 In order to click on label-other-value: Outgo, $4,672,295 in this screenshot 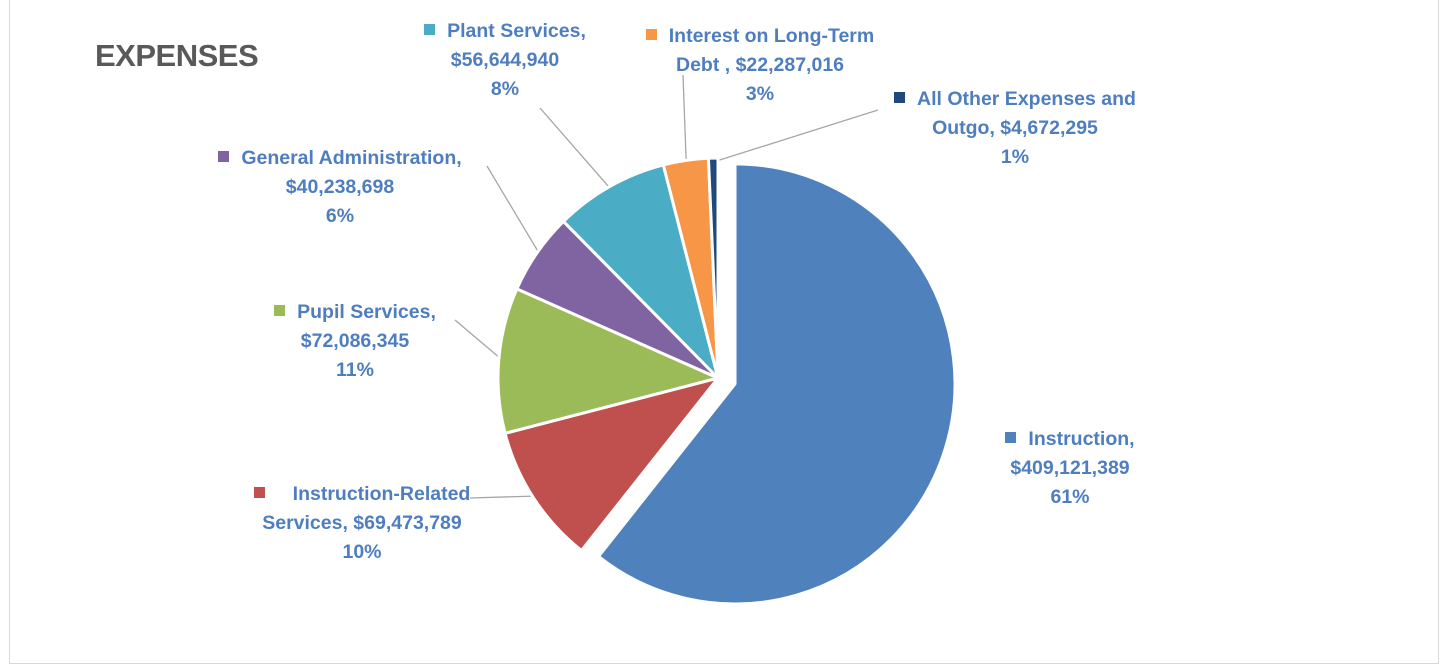, I will do `click(1015, 128)`.